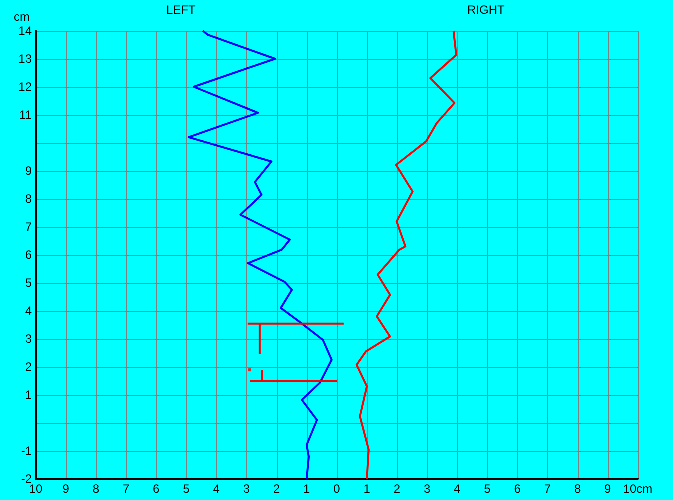  Describe the element at coordinates (25, 87) in the screenshot. I see `y-tick-label: 12` at that location.